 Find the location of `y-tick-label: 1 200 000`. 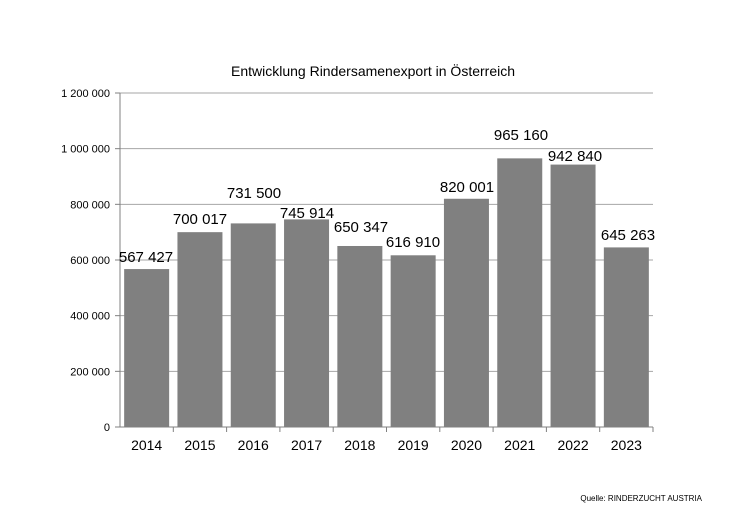

y-tick-label: 1 200 000 is located at coordinates (85, 94).